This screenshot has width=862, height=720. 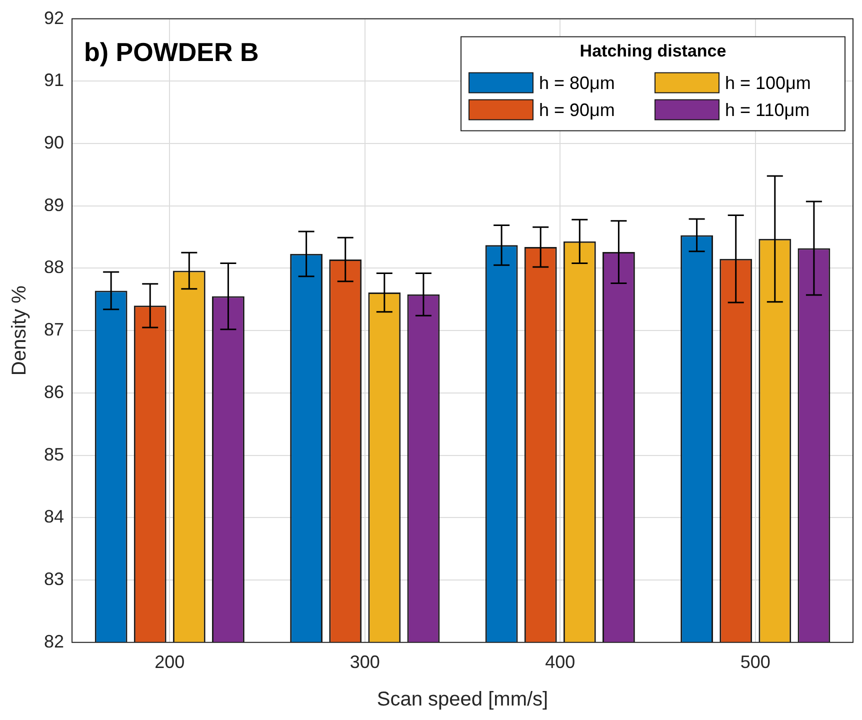 What do you see at coordinates (560, 662) in the screenshot?
I see `x-tick-label: 400` at bounding box center [560, 662].